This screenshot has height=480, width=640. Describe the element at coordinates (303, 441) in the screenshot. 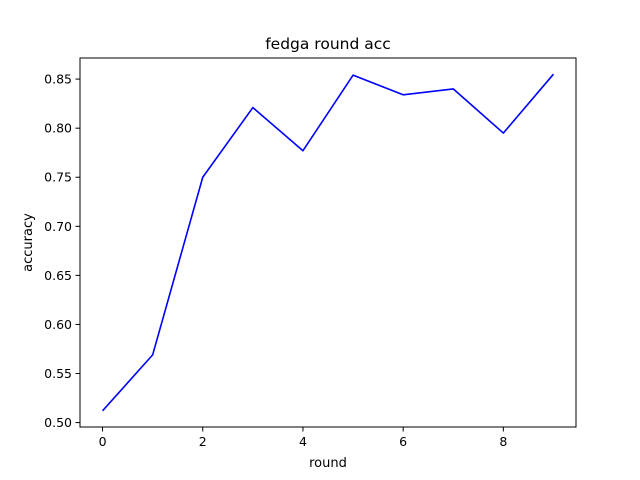

I see `x-tick-label: 4` at that location.